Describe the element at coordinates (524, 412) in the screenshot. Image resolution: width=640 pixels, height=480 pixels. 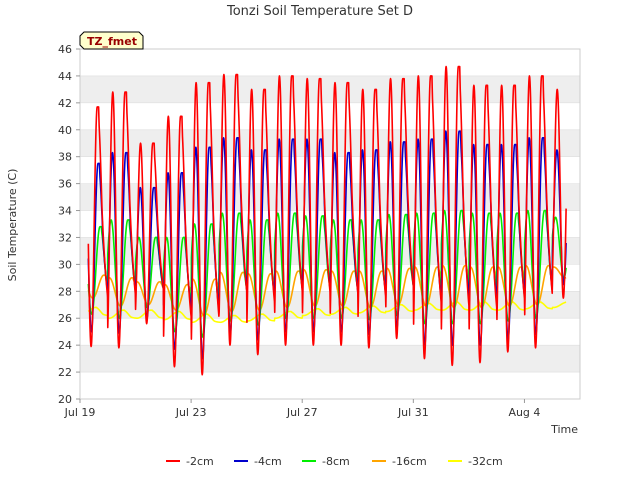
I see `x-tick-label: Aug 4` at that location.